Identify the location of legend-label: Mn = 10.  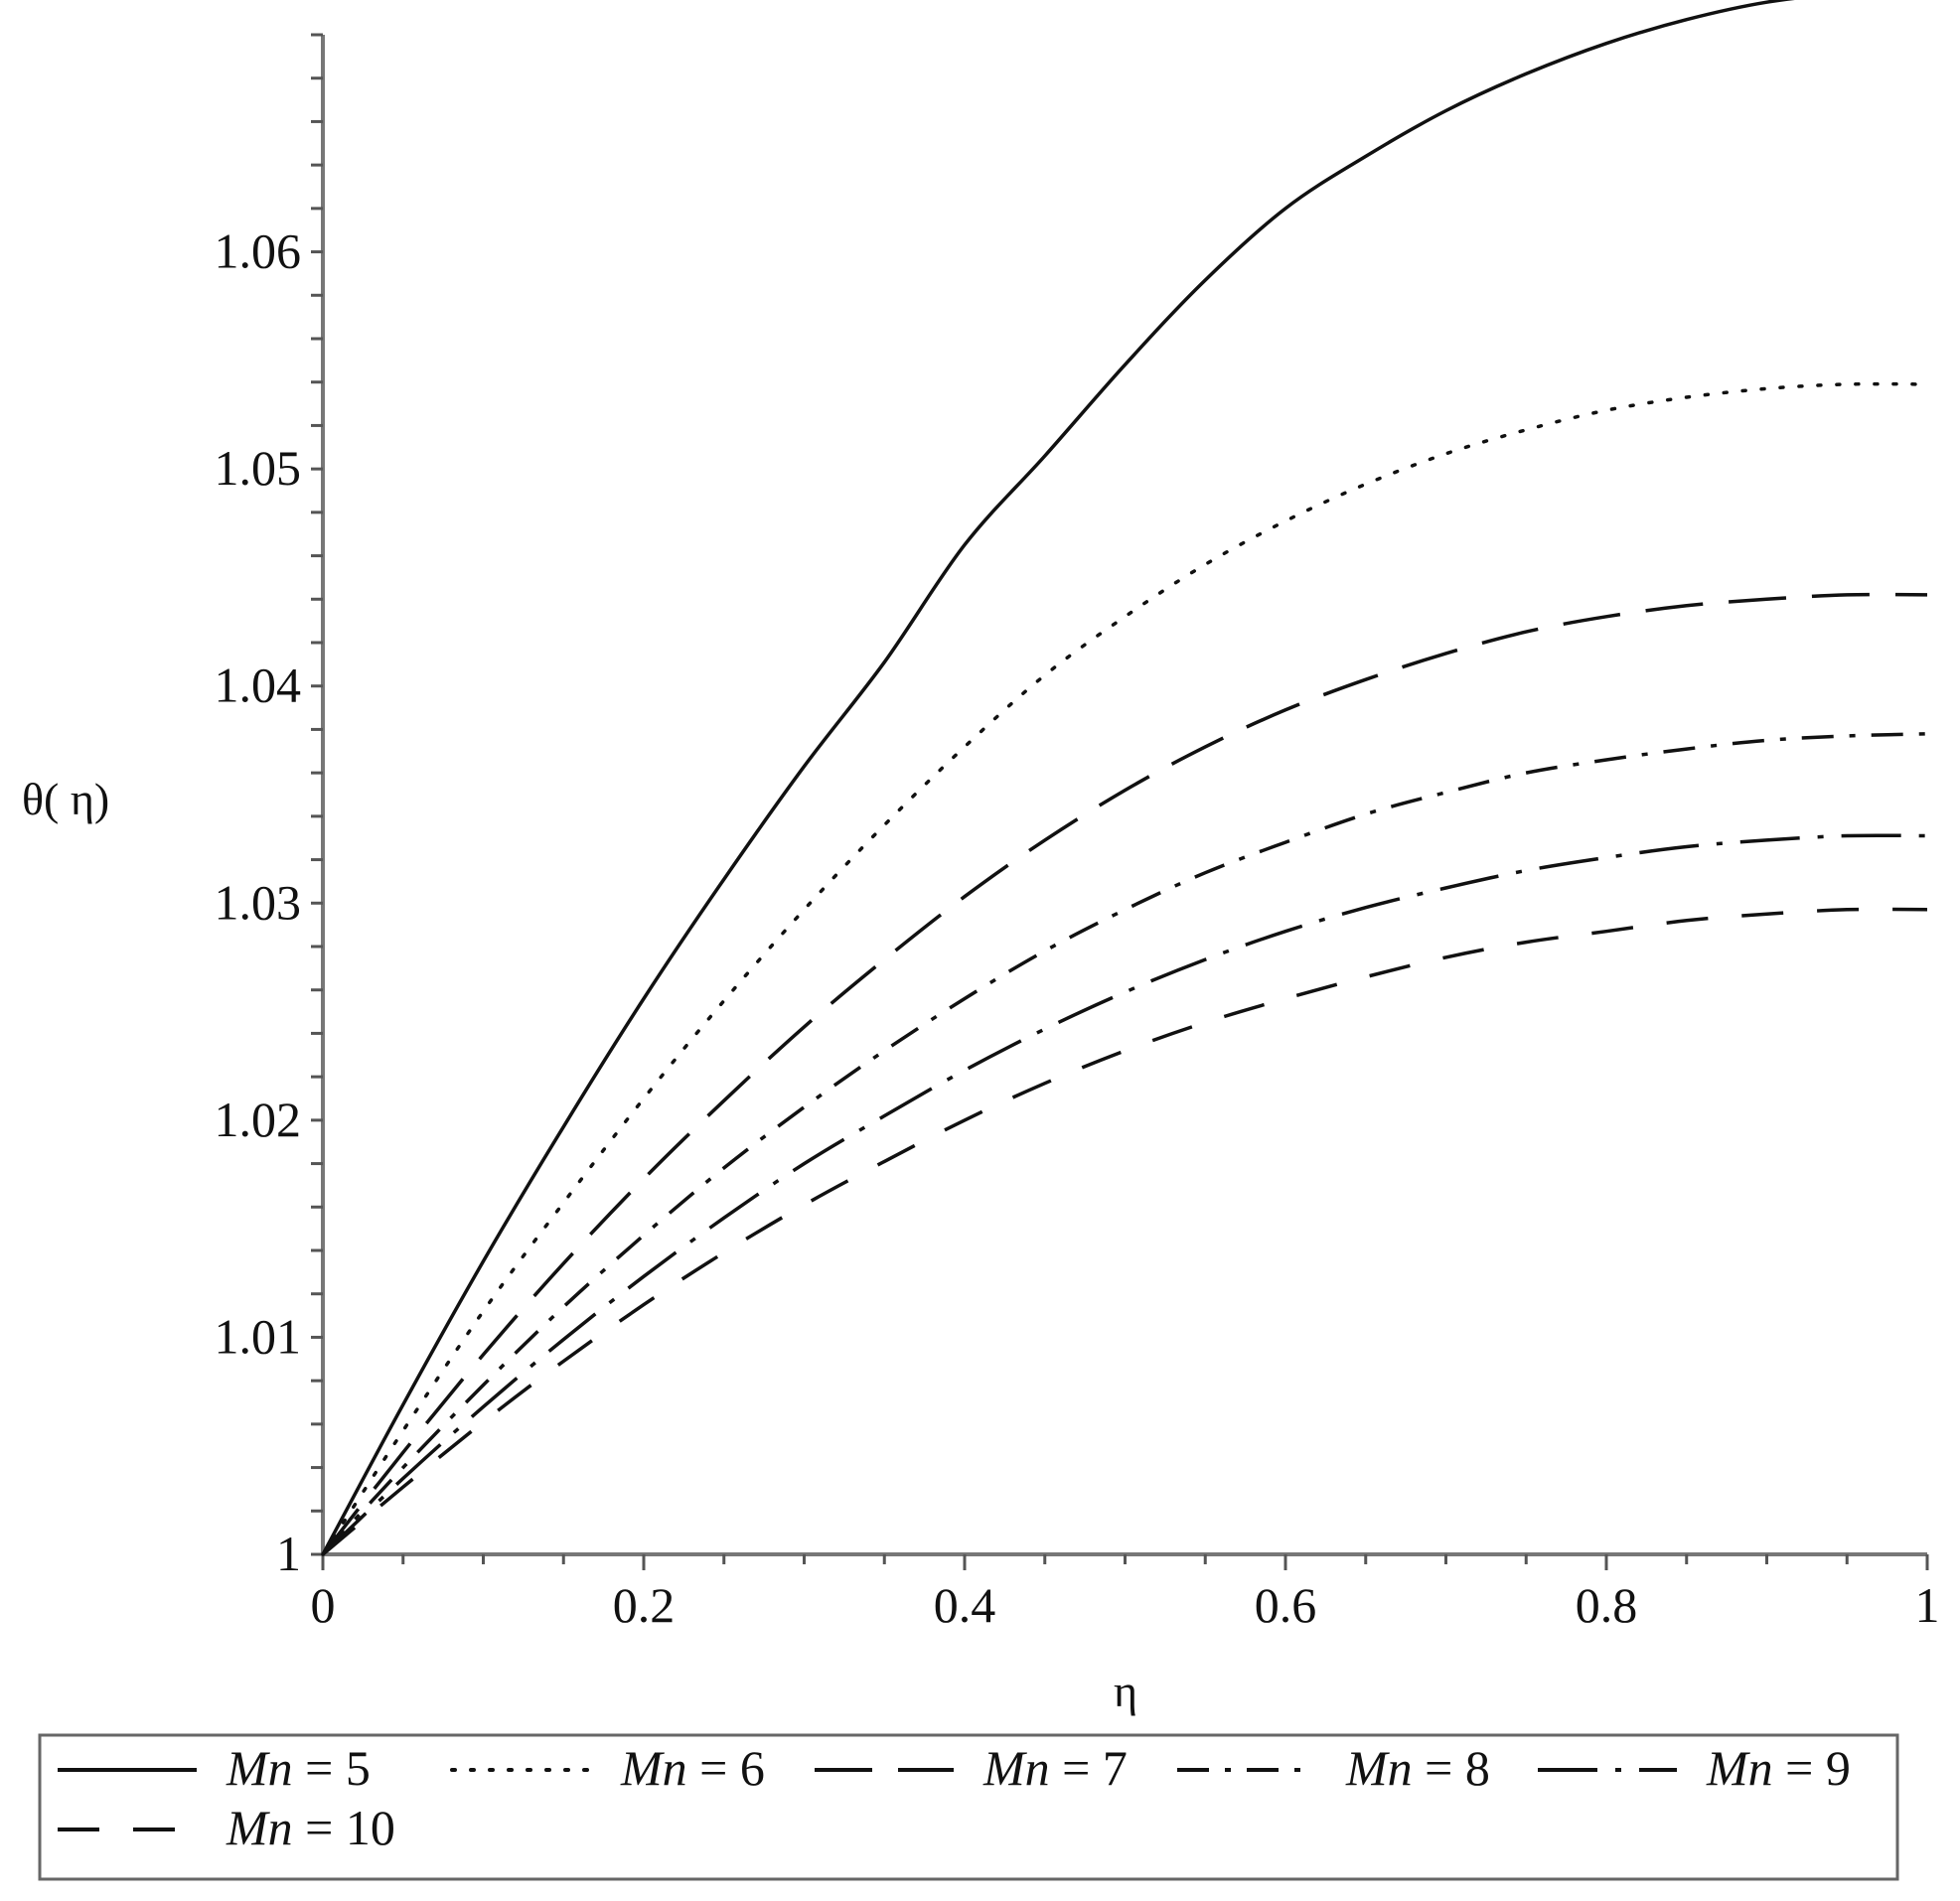
(310, 1827).